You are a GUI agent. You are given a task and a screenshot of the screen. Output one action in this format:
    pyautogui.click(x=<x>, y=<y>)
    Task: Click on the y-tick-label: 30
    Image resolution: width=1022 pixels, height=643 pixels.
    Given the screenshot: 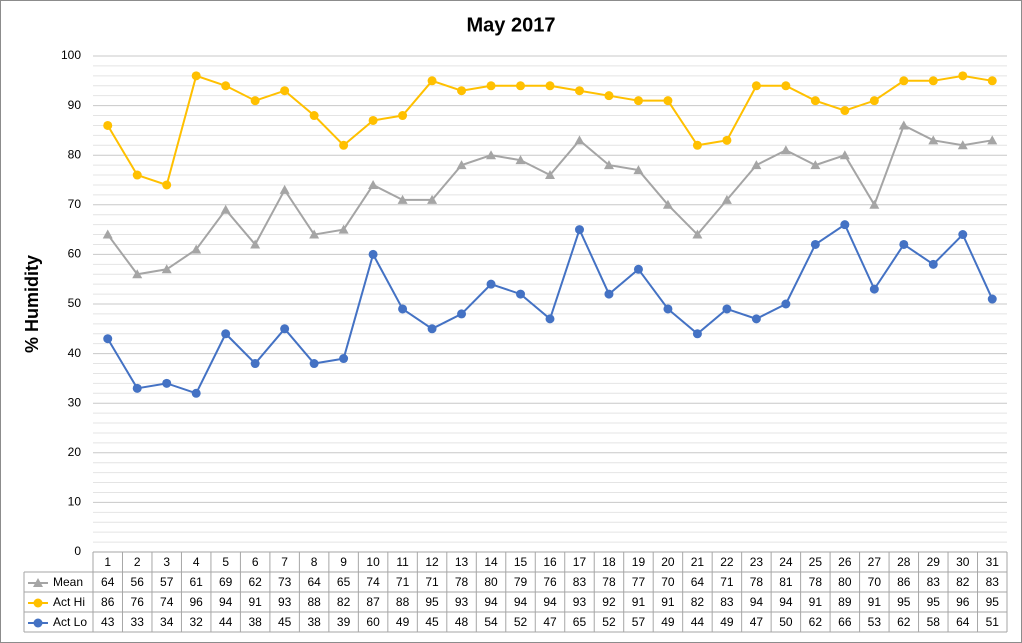 What is the action you would take?
    pyautogui.click(x=75, y=402)
    